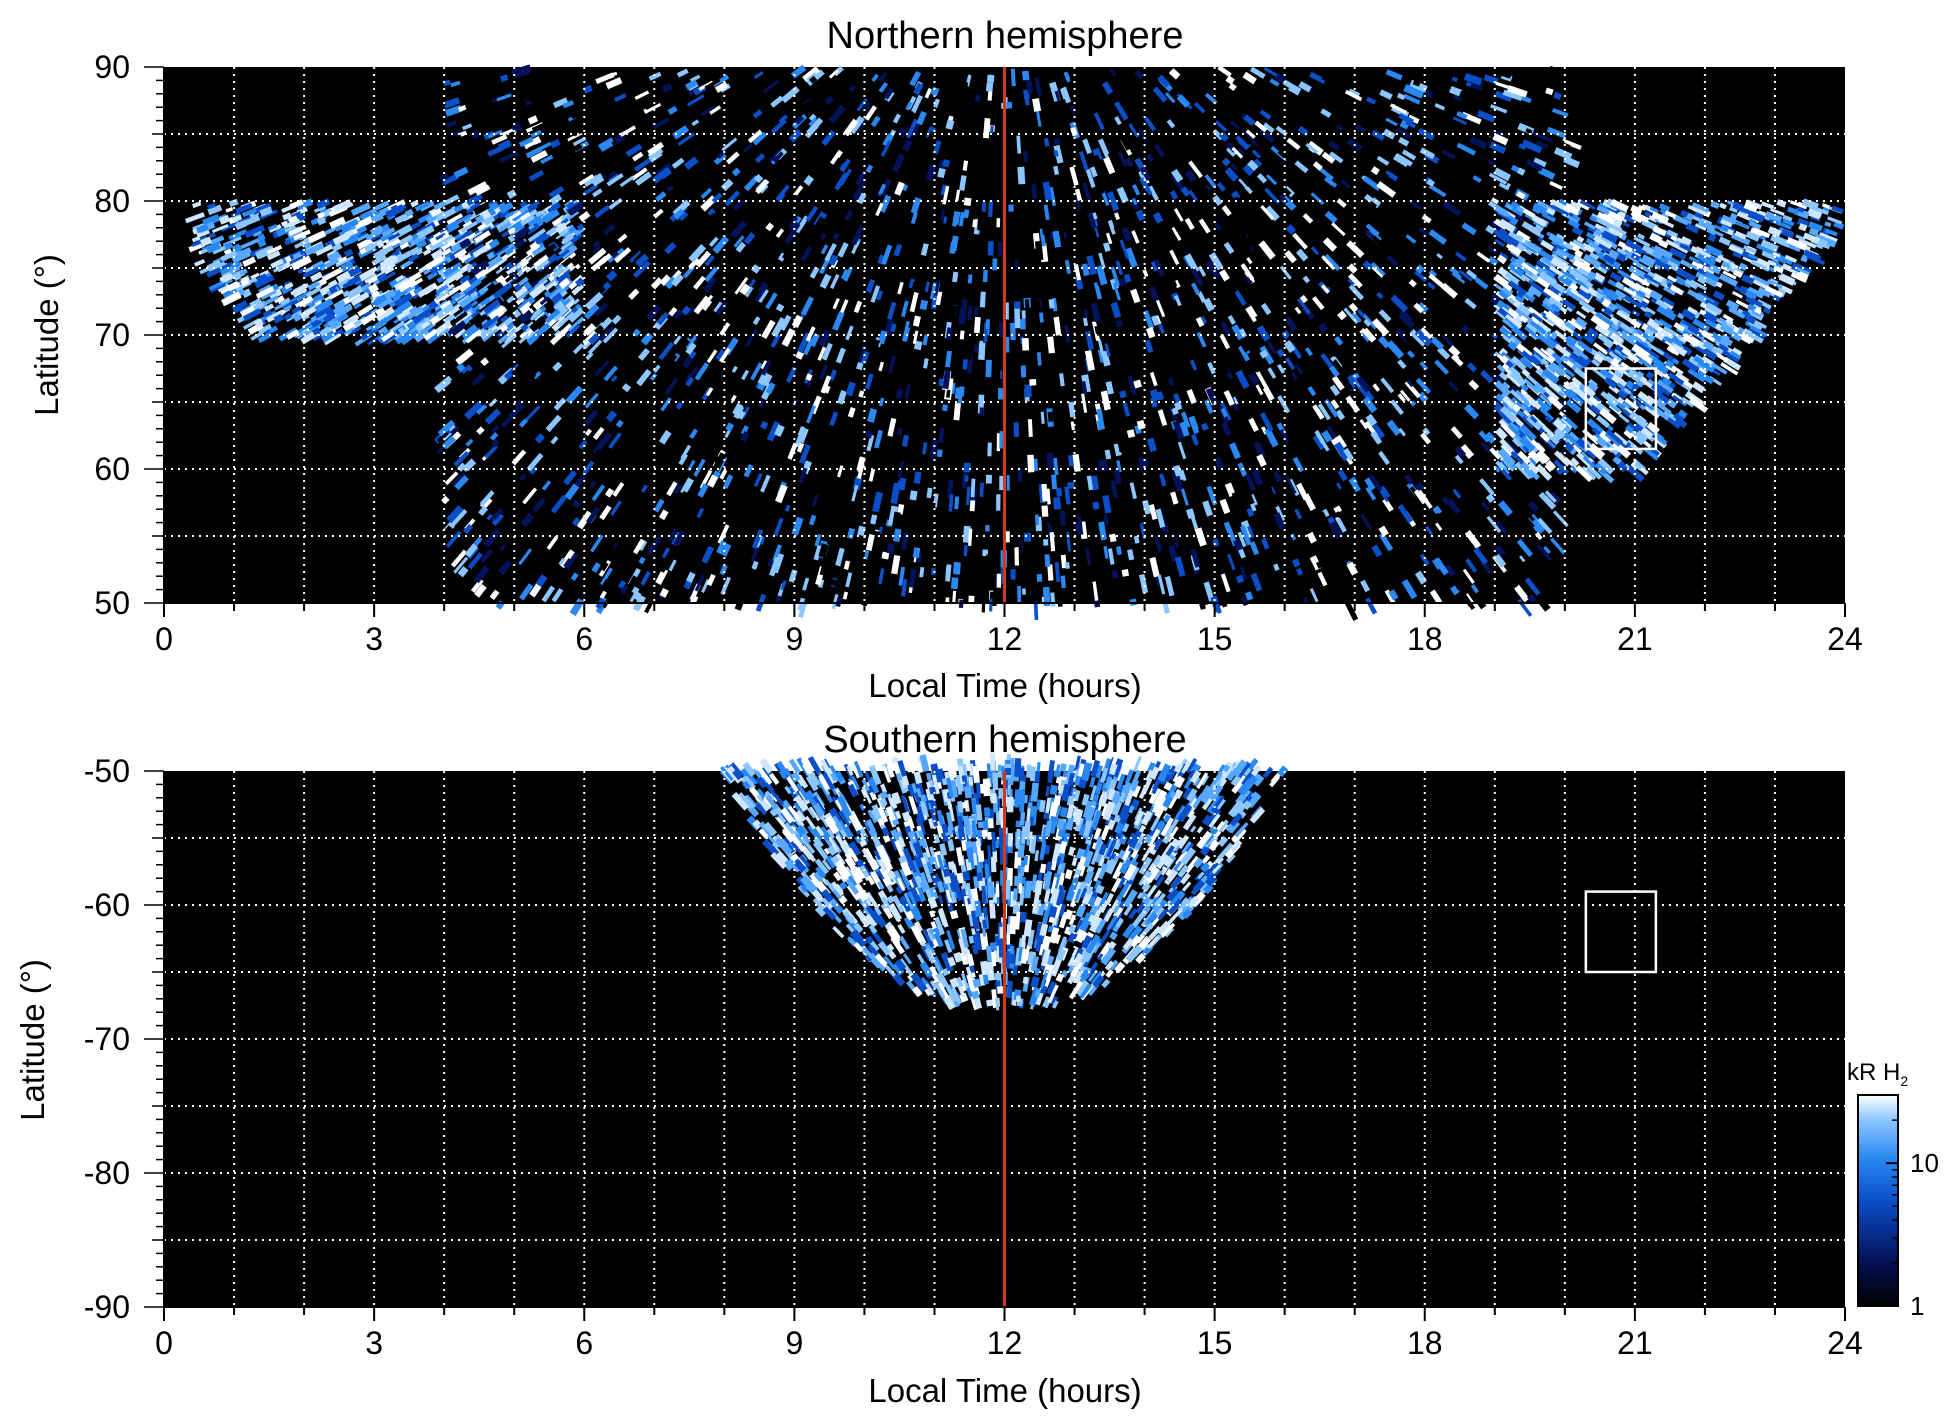 The image size is (1950, 1423). Describe the element at coordinates (1669, 341) in the screenshot. I see `emission-region` at that location.